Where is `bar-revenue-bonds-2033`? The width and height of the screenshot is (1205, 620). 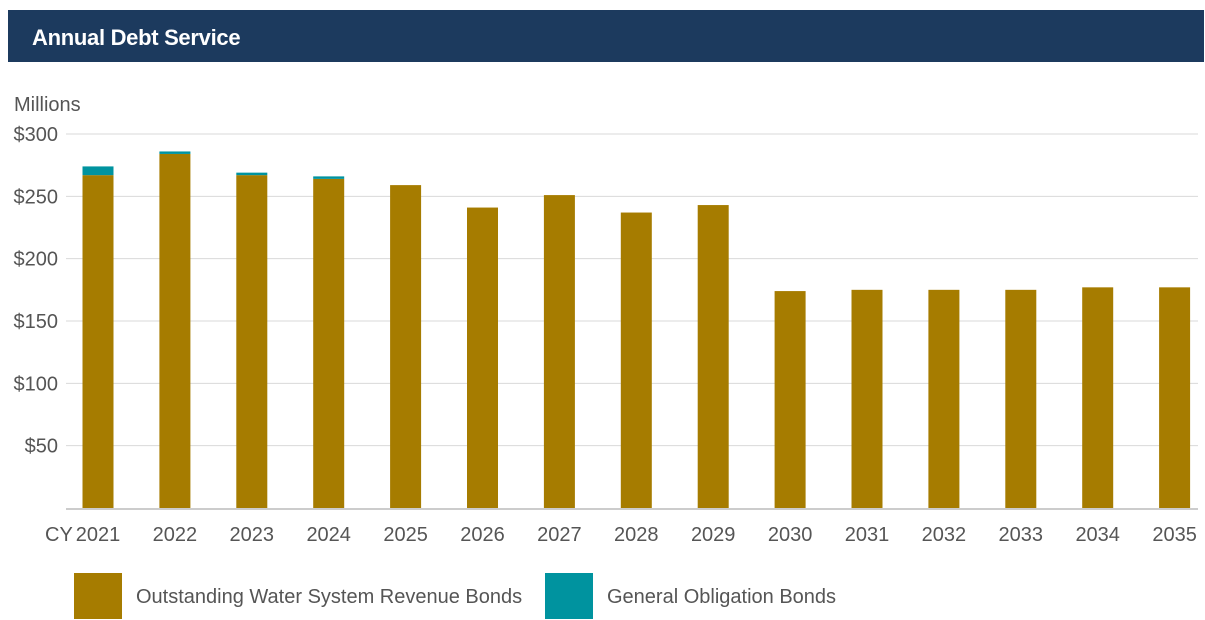 bar-revenue-bonds-2033 is located at coordinates (1021, 398).